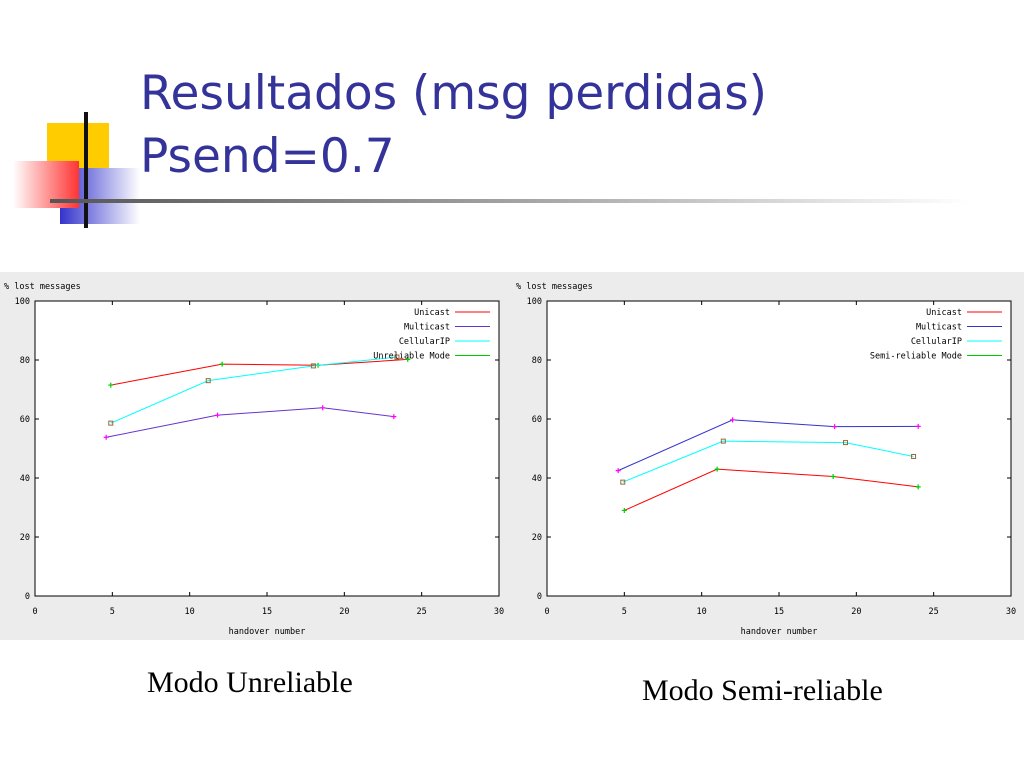  Describe the element at coordinates (267, 156) in the screenshot. I see `slide-title-line-2: Psend=0.7` at that location.